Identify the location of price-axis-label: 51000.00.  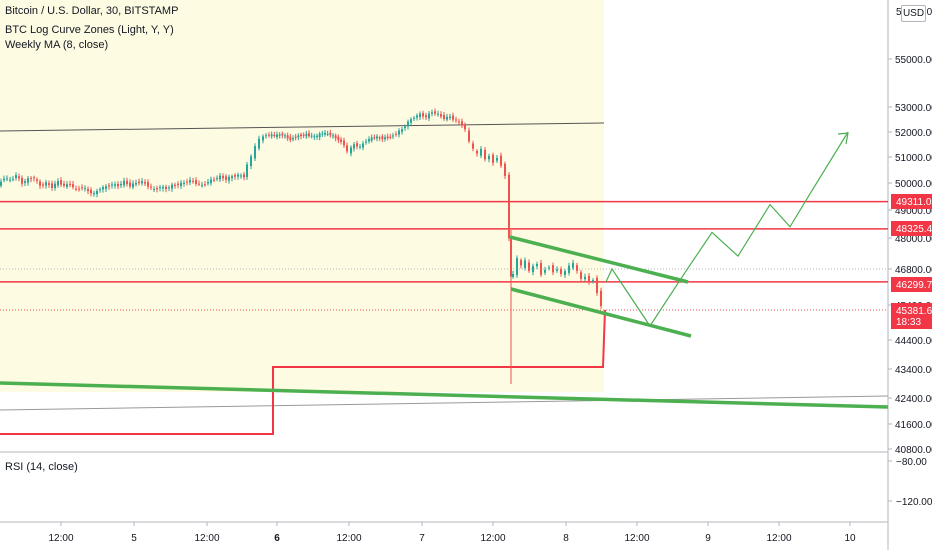
(913, 158).